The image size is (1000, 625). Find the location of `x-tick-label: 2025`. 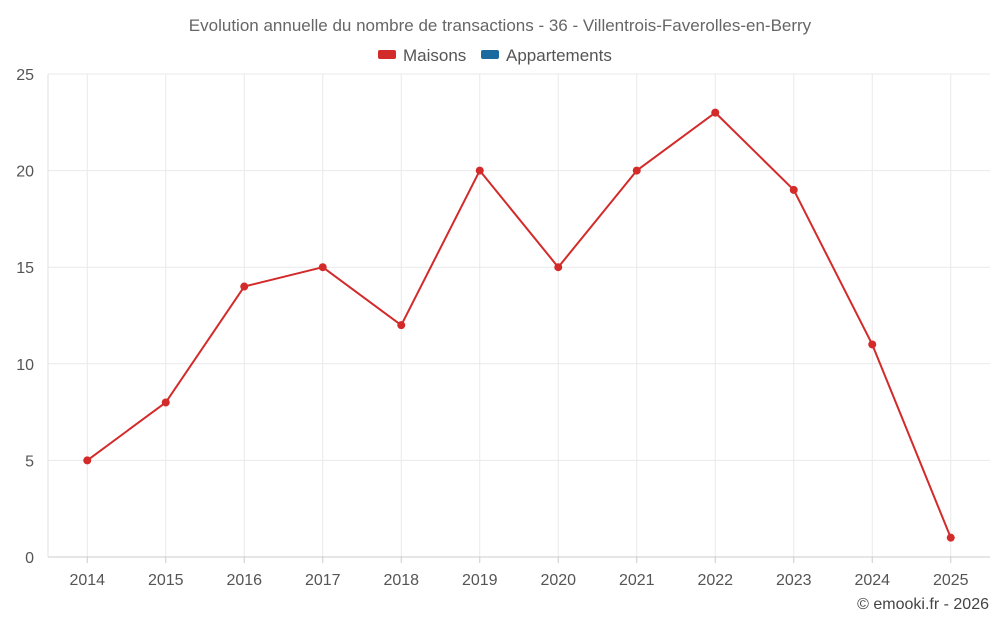

x-tick-label: 2025 is located at coordinates (951, 580).